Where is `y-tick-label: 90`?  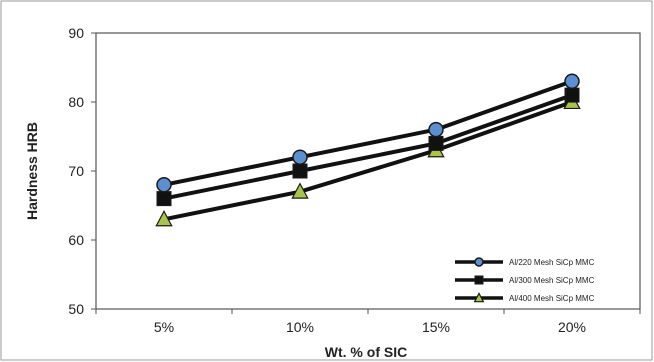 y-tick-label: 90 is located at coordinates (76, 33).